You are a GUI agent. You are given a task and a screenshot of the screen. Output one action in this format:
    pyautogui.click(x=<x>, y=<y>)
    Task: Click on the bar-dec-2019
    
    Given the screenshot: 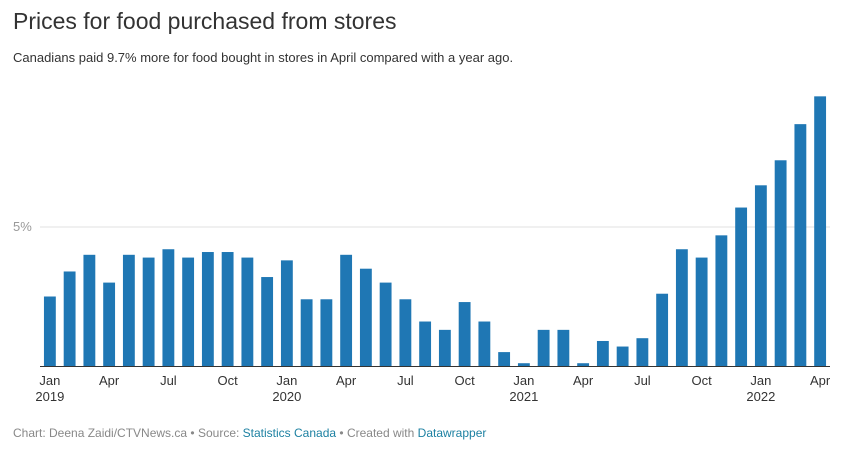 What is the action you would take?
    pyautogui.click(x=267, y=321)
    